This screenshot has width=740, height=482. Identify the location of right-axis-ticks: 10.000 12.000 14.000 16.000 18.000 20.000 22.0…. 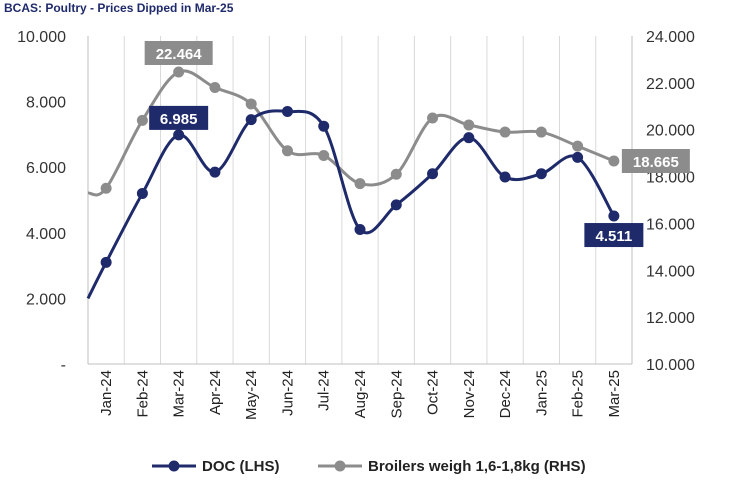
(670, 201).